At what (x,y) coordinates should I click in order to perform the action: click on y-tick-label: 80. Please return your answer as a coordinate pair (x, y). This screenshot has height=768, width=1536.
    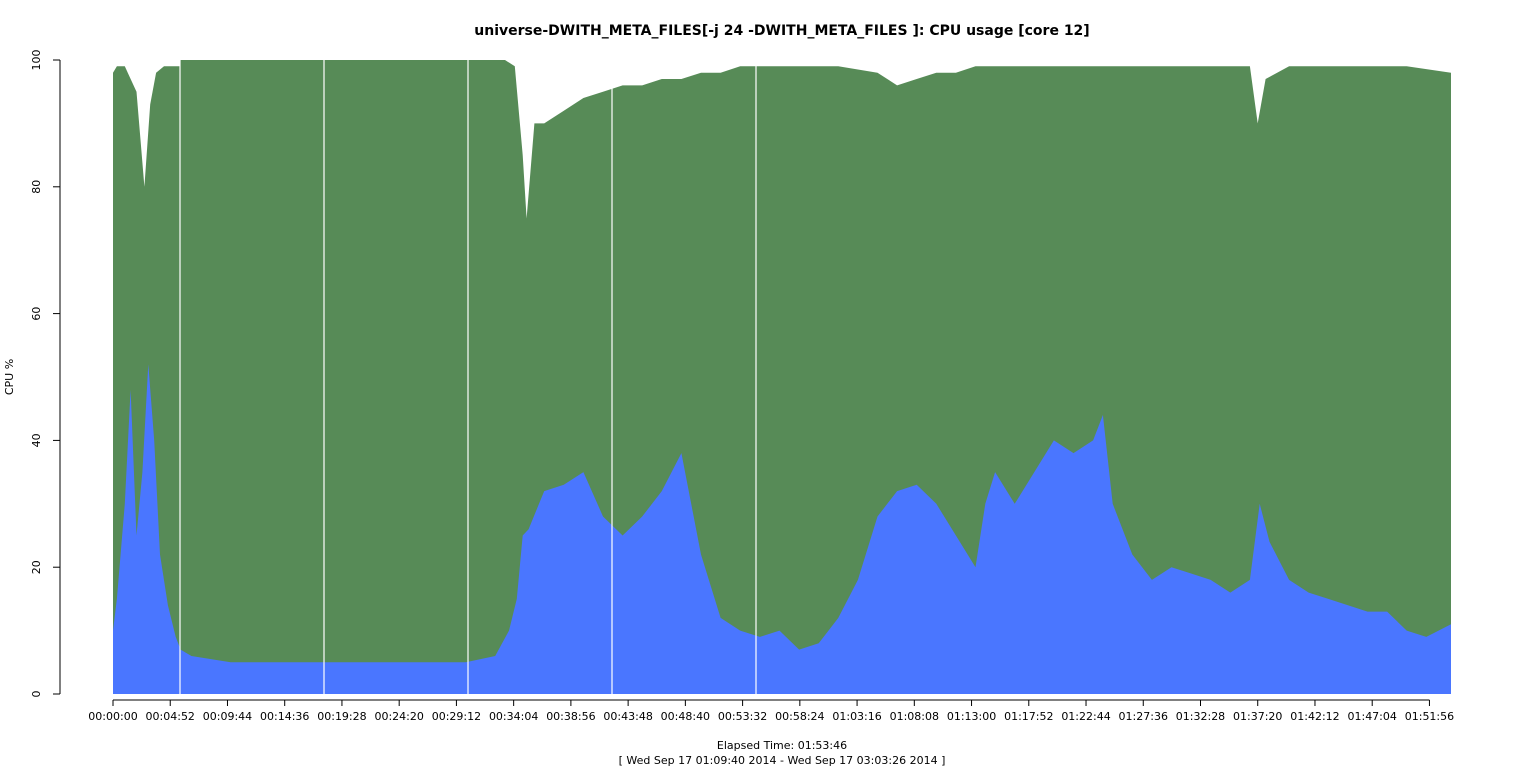
    Looking at the image, I should click on (36, 187).